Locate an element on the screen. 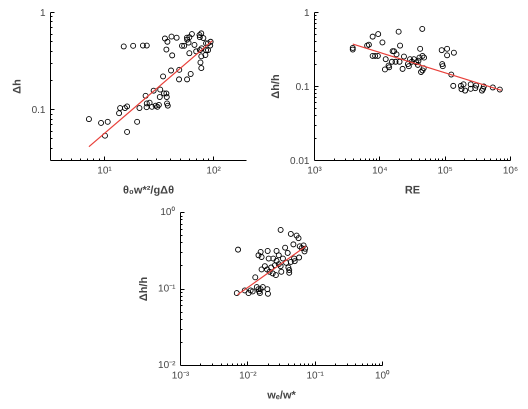 This screenshot has height=409, width=528. y-tick-label: 10⁻² is located at coordinates (167, 365).